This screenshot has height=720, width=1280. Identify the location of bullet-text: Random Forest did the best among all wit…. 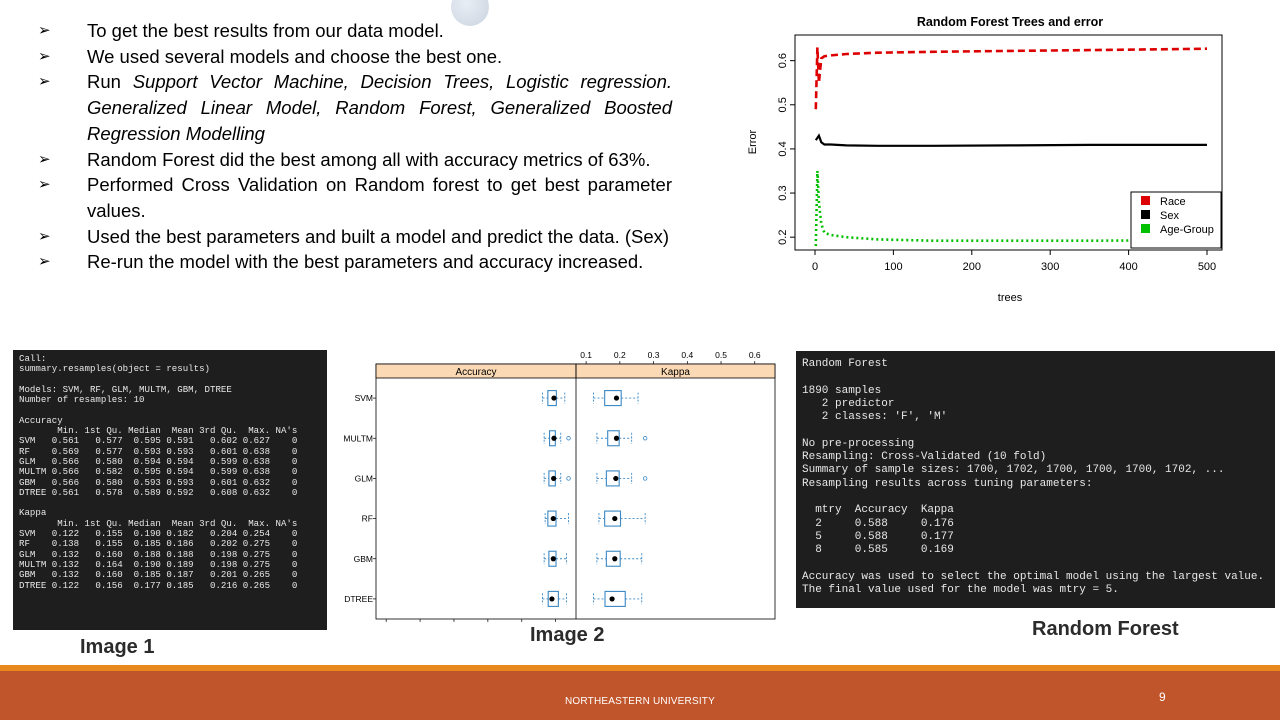
(369, 159).